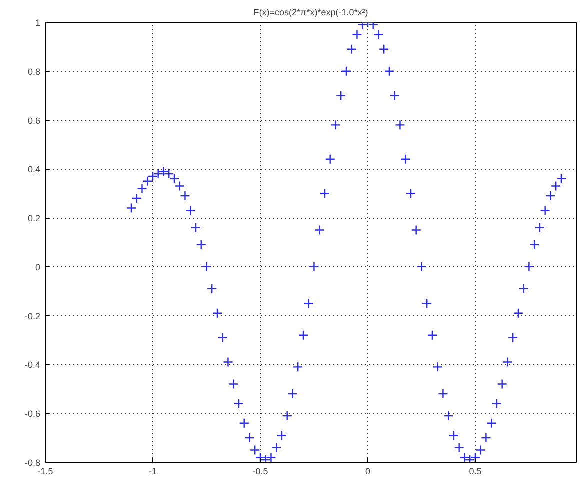 This screenshot has width=580, height=477. Describe the element at coordinates (34, 71) in the screenshot. I see `y-tick-label: 0.8` at that location.